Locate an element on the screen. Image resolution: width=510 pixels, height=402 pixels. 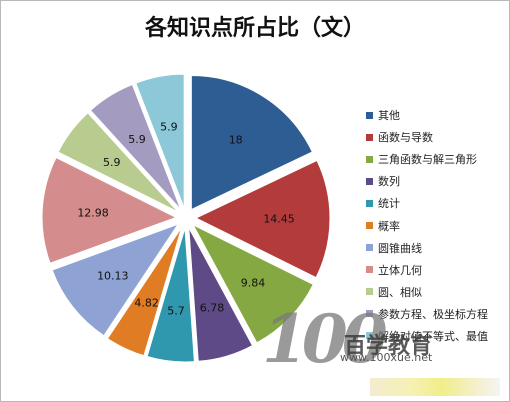
legend-item: 解绝对值不等式、最值 is located at coordinates (427, 336).